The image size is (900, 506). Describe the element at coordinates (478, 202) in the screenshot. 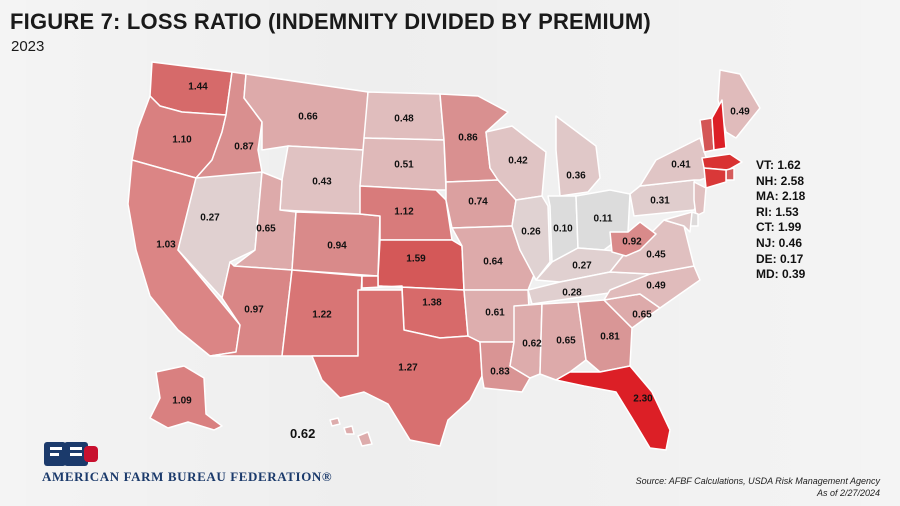

I see `state-value-ia: 0.74` at that location.